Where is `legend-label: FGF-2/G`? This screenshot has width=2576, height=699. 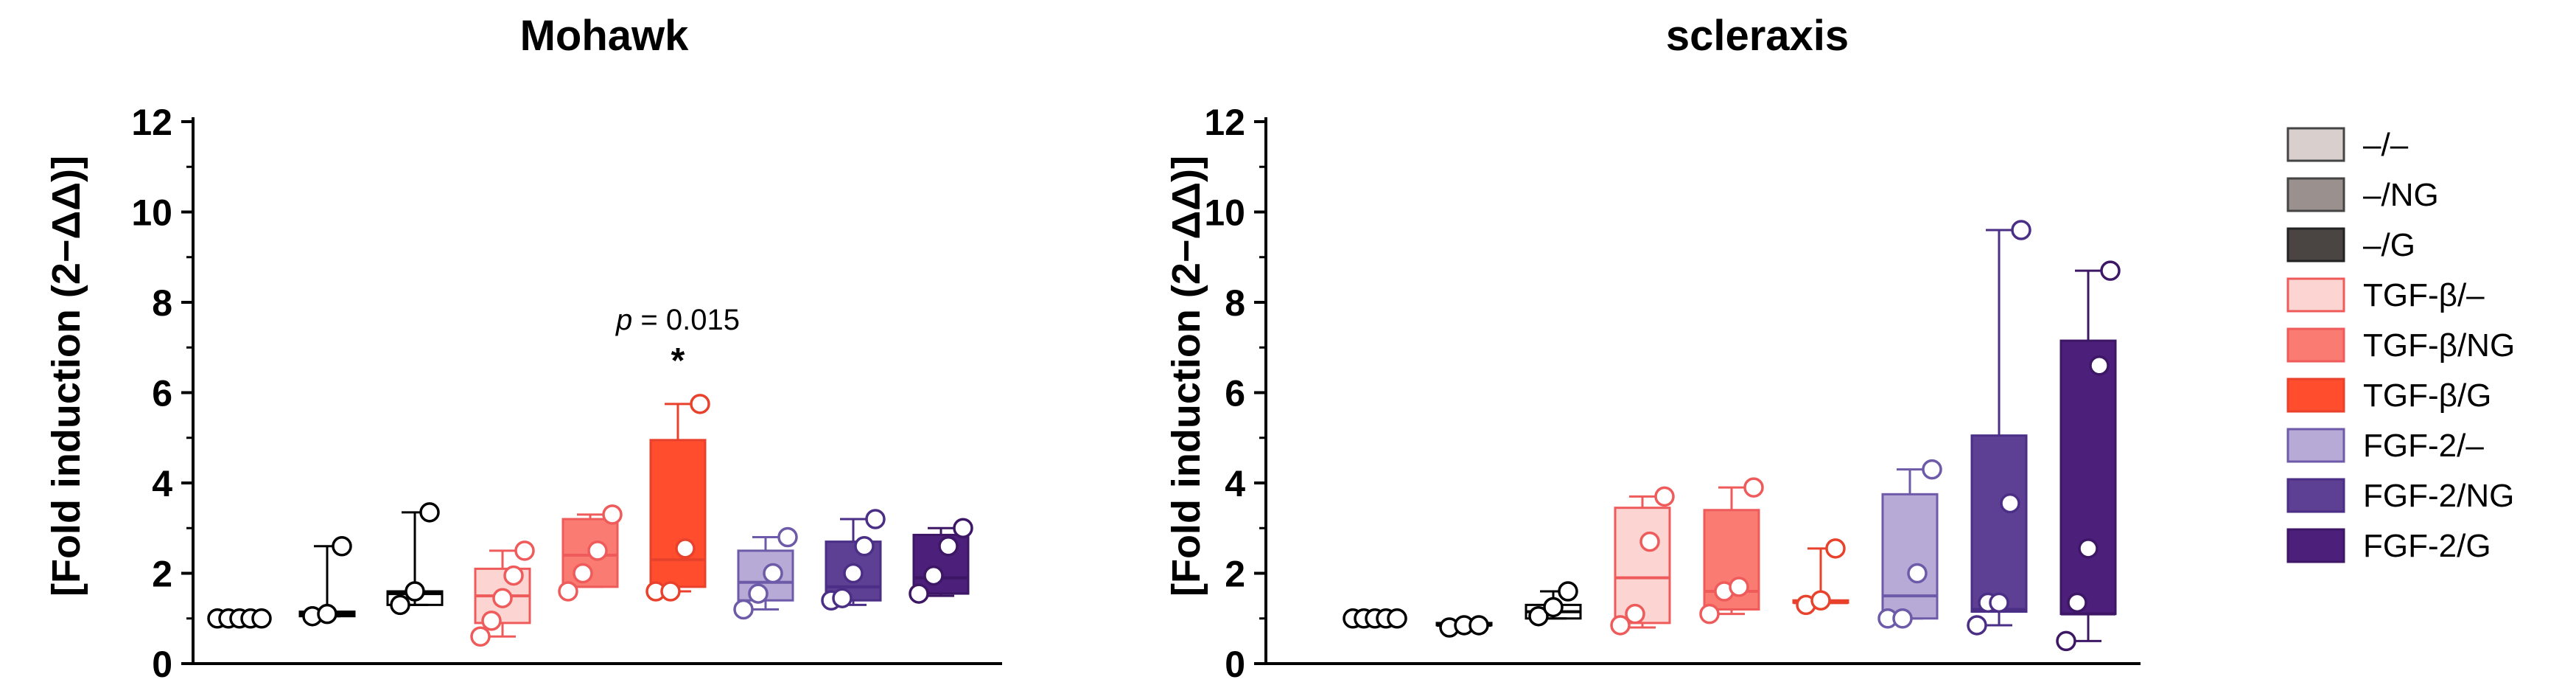 legend-label: FGF-2/G is located at coordinates (2427, 546).